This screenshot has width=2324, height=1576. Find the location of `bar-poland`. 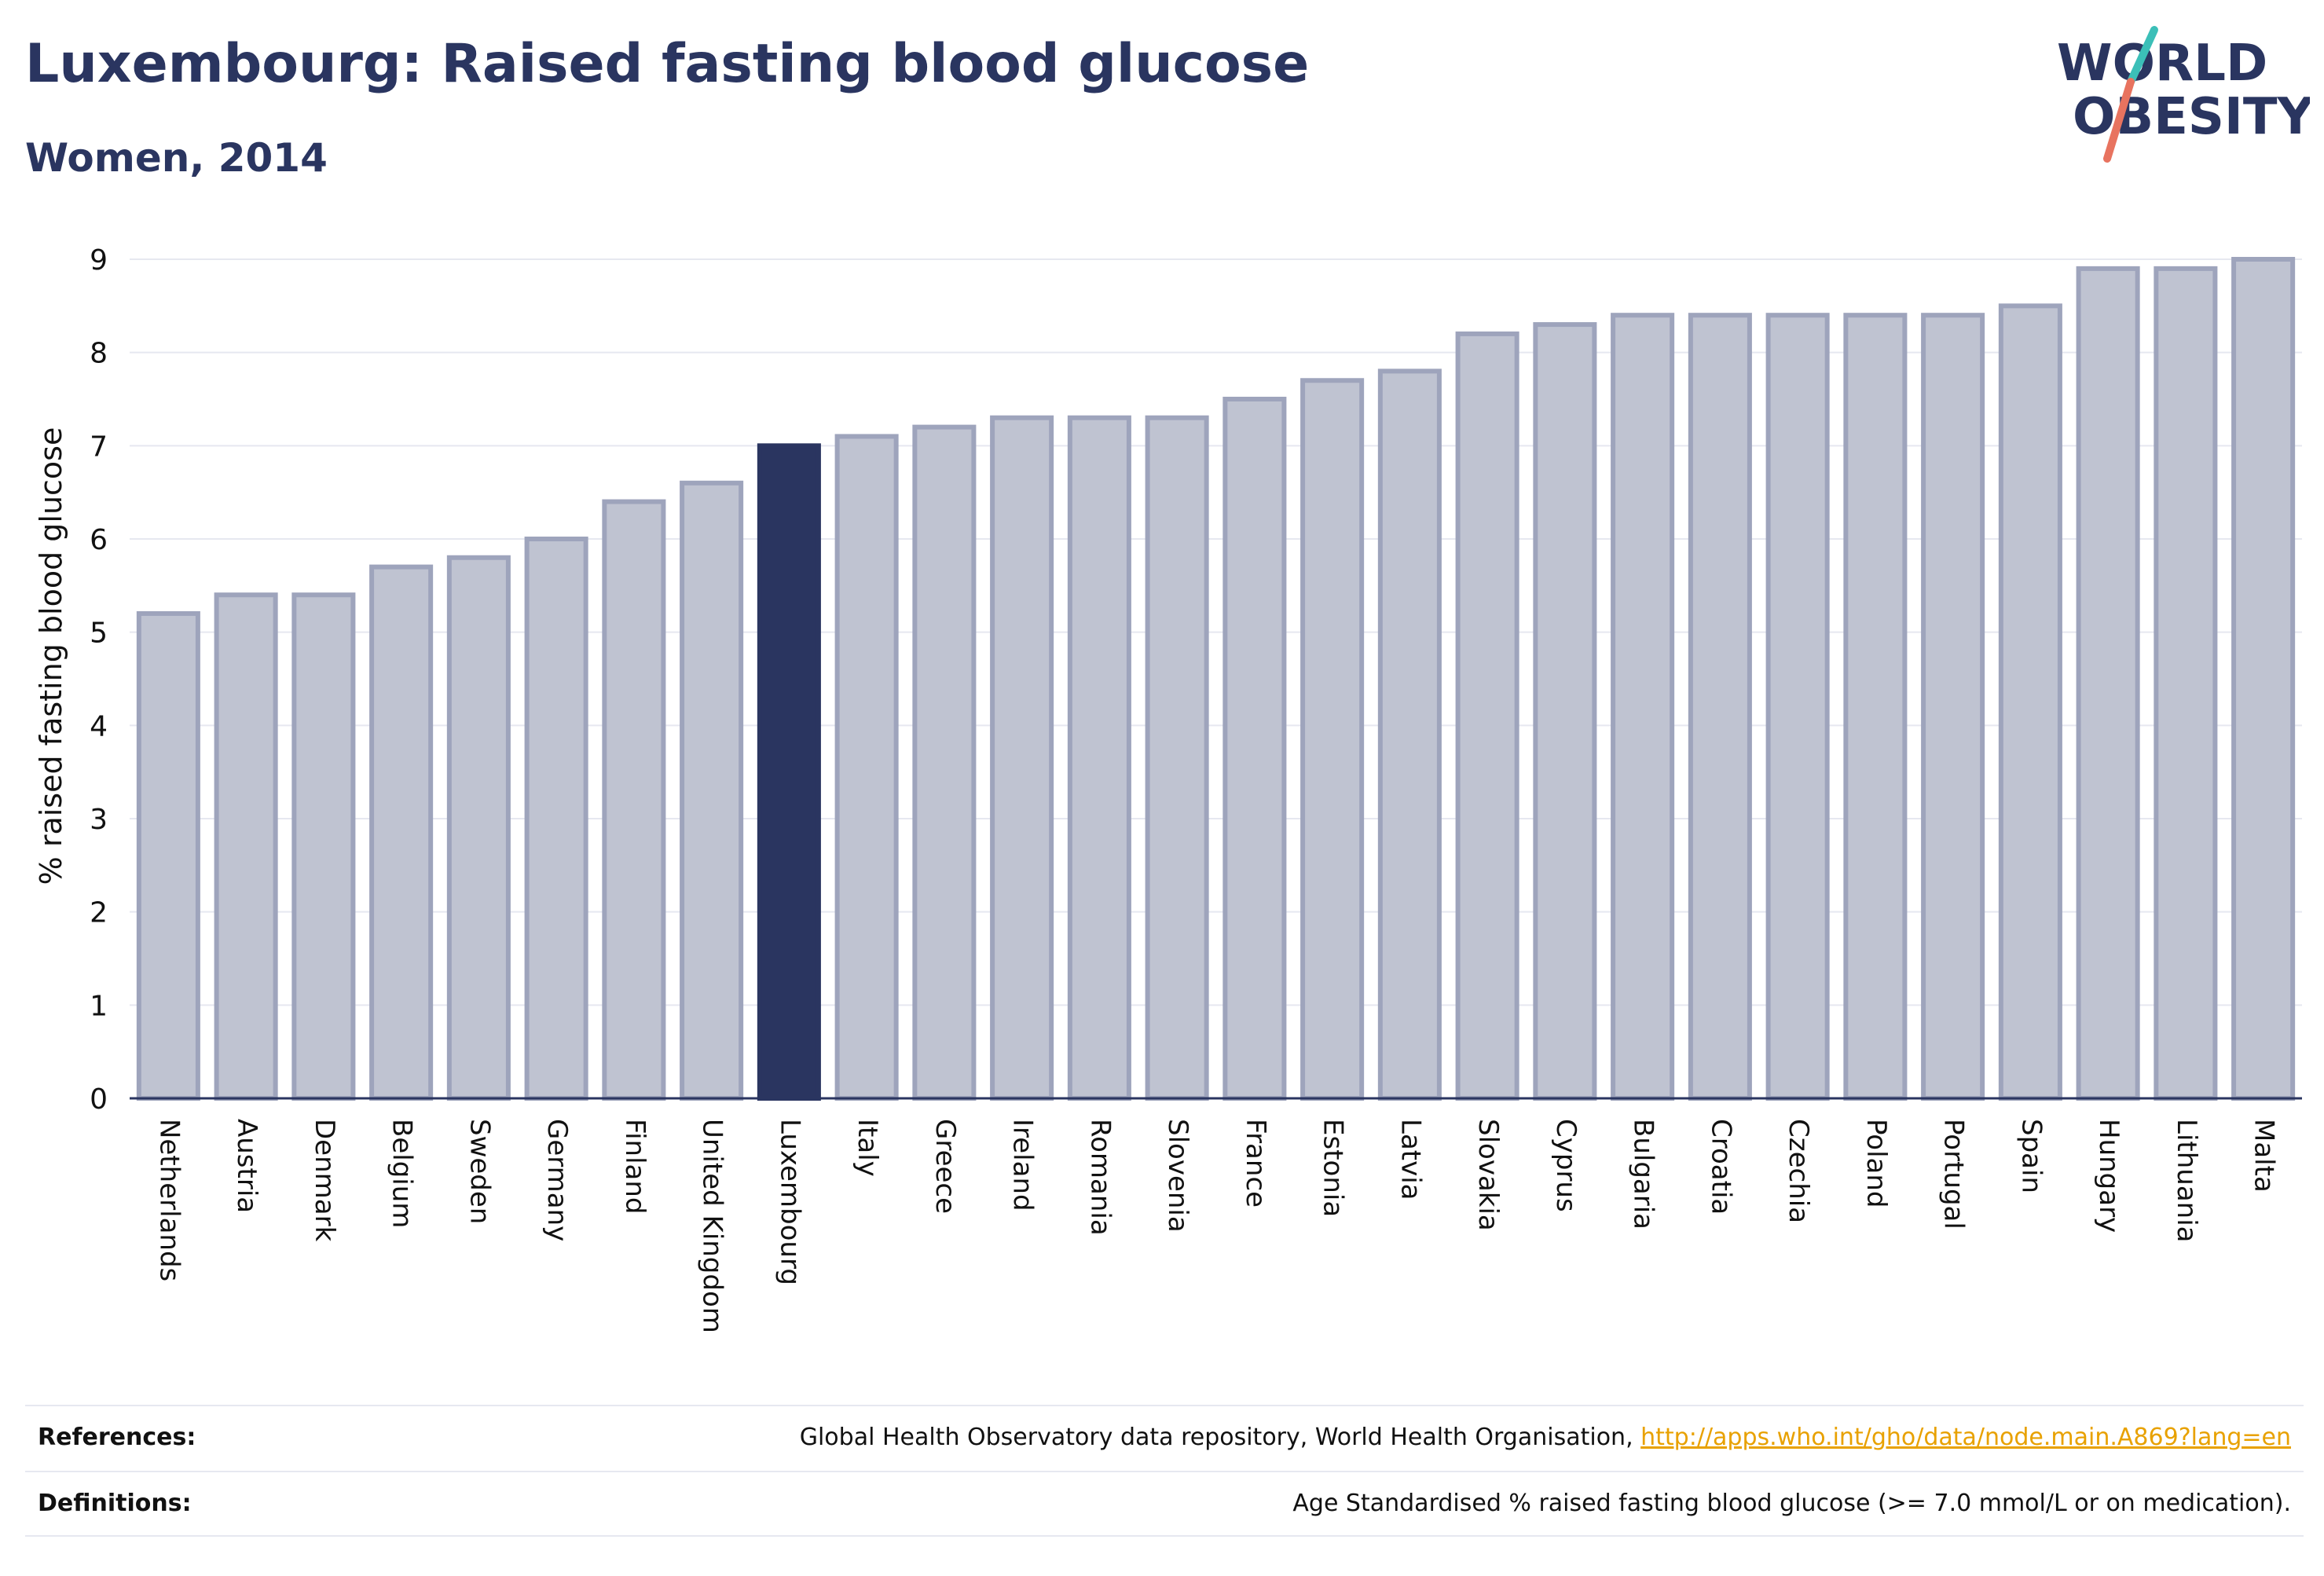

bar-poland is located at coordinates (1875, 707).